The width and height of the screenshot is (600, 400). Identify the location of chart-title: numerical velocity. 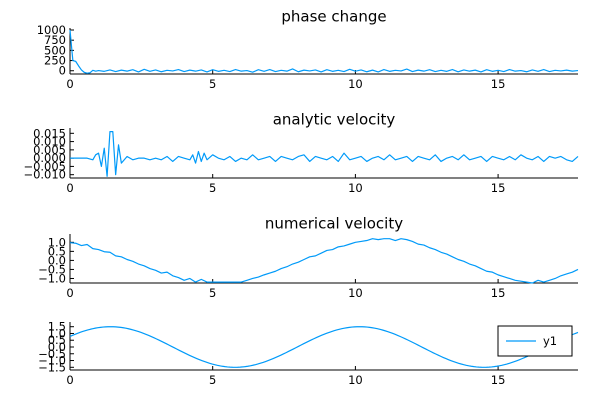
(334, 224).